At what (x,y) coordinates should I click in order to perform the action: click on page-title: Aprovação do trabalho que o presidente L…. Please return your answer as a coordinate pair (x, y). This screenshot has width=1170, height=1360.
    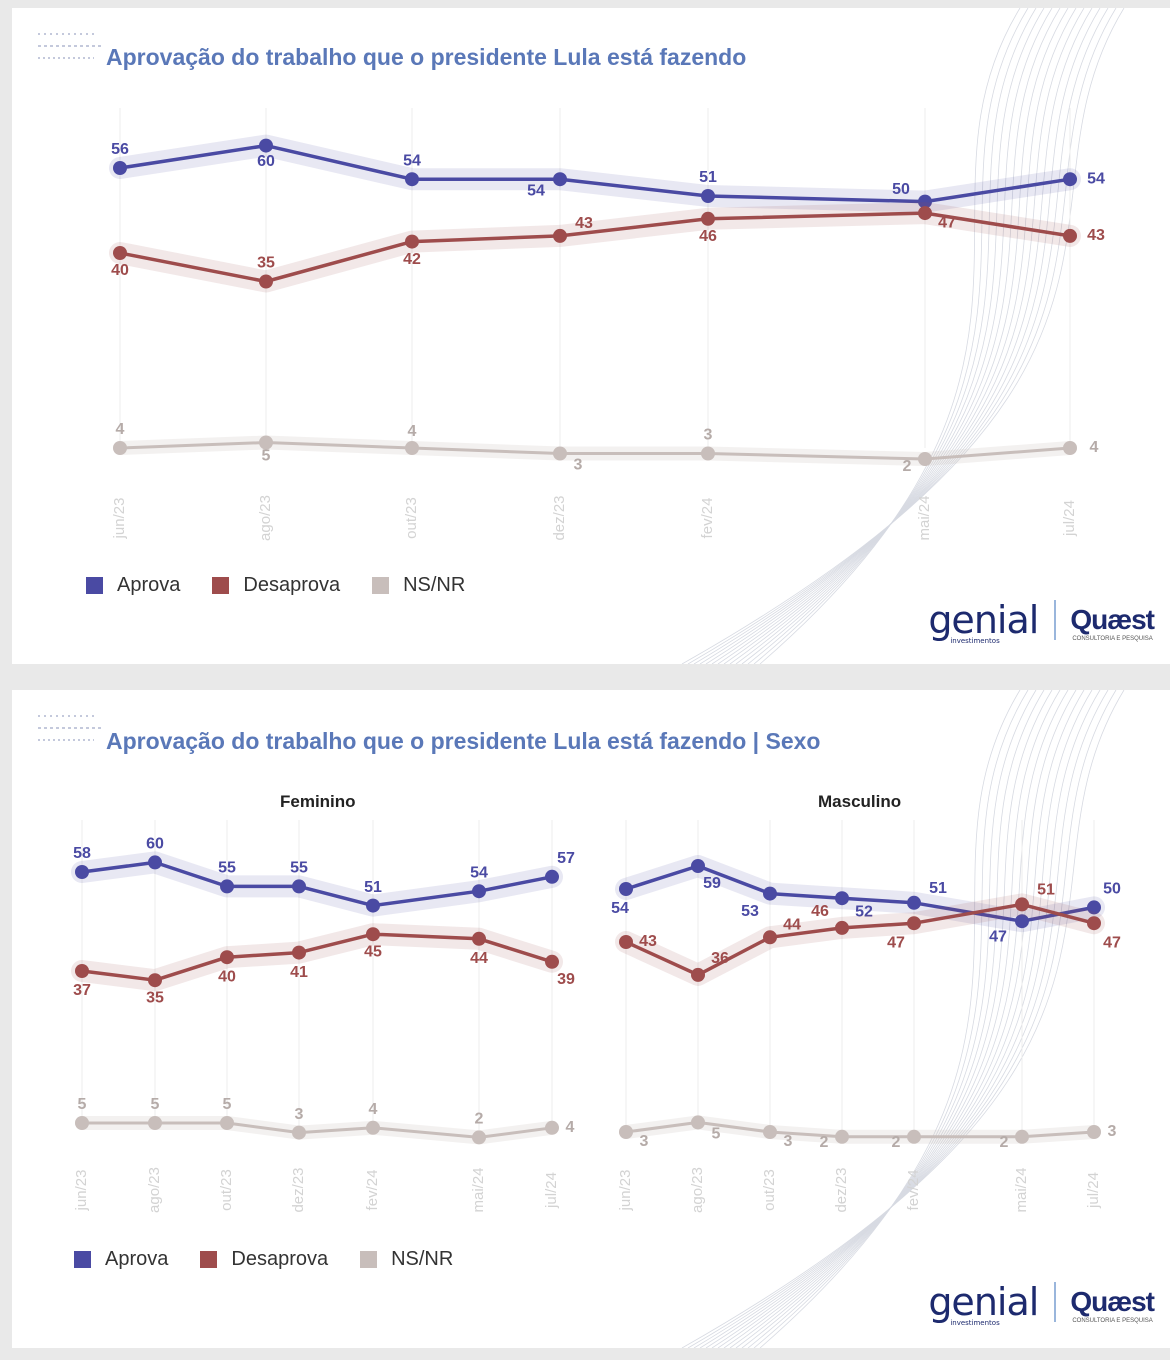
    Looking at the image, I should click on (463, 741).